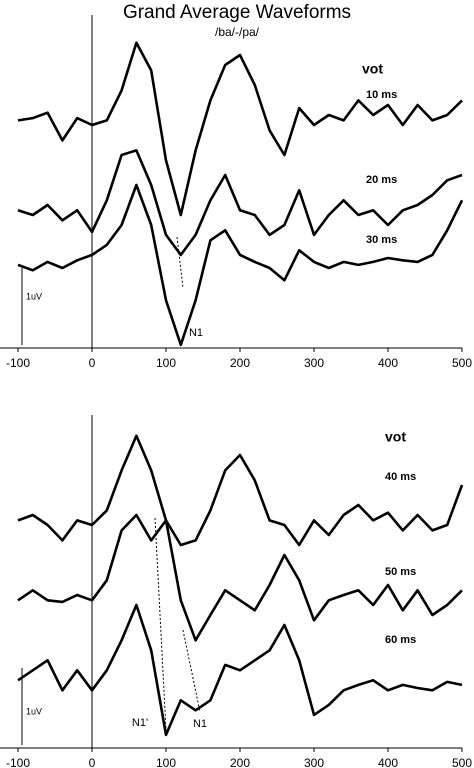  What do you see at coordinates (237, 32) in the screenshot?
I see `chart-subtitle: /ba/-/pa/` at bounding box center [237, 32].